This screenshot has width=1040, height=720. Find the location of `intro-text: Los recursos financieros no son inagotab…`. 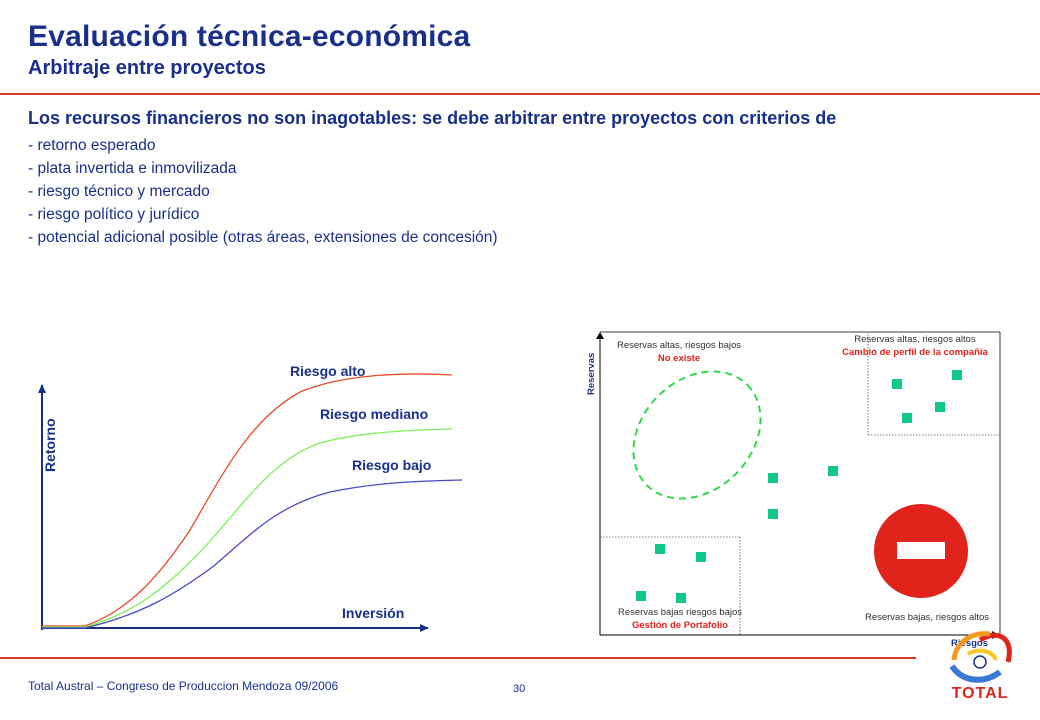

intro-text: Los recursos financieros no son inagotab… is located at coordinates (432, 118).